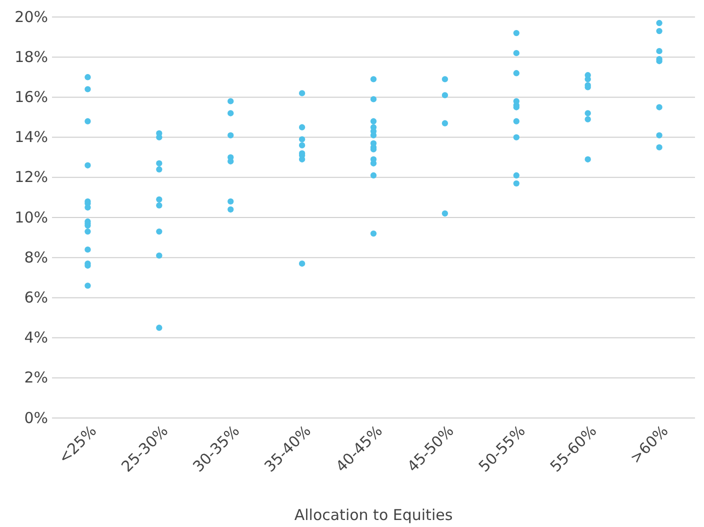 This screenshot has width=704, height=527. I want to click on x-axis-title: Allocation to Equities, so click(373, 515).